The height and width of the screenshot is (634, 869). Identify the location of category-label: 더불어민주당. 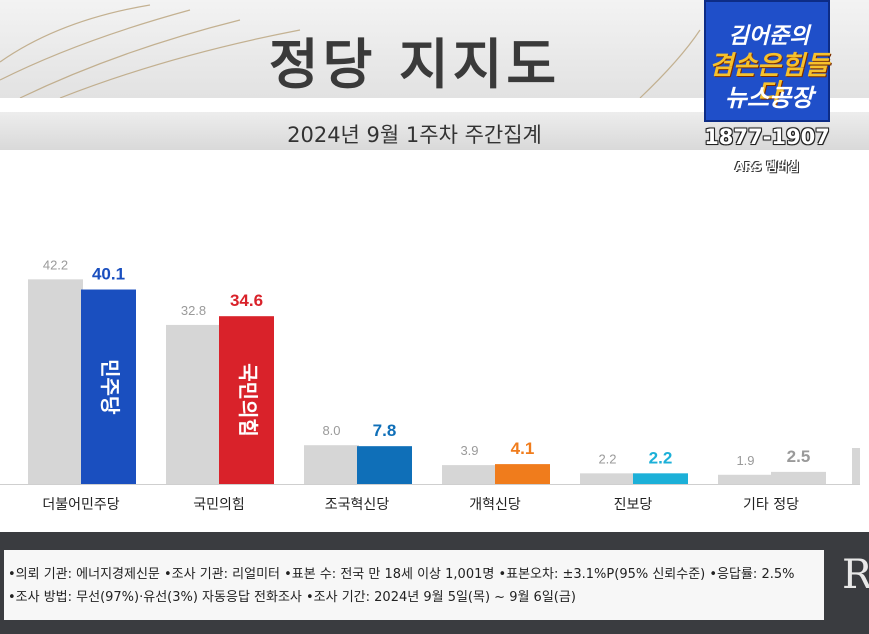
(80, 505).